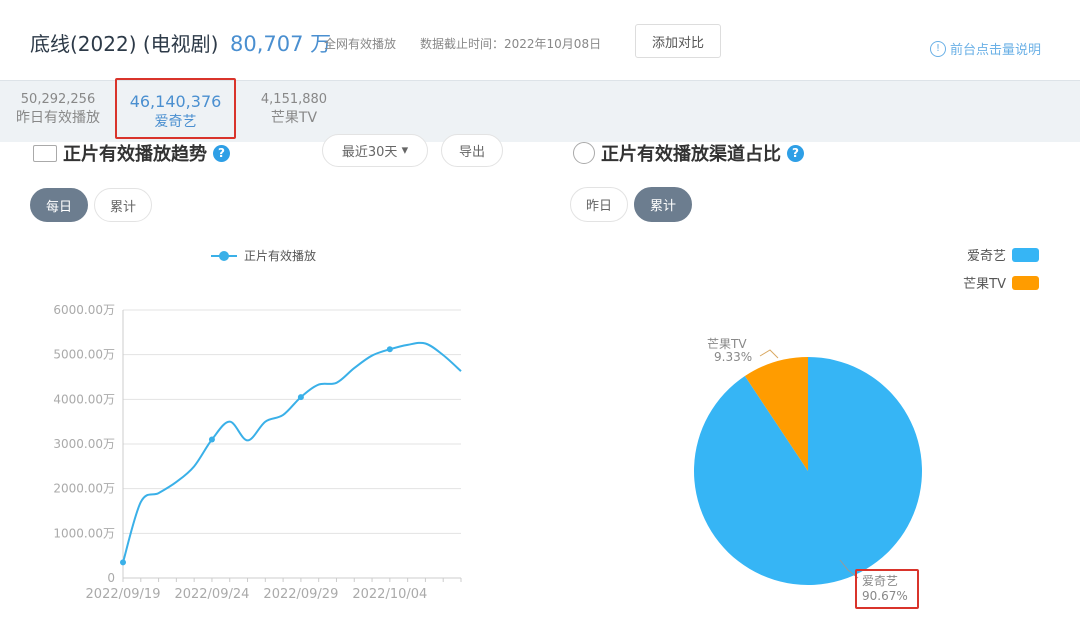 The height and width of the screenshot is (629, 1080). What do you see at coordinates (135, 154) in the screenshot?
I see `trend-title: 正片有效播放趋势` at bounding box center [135, 154].